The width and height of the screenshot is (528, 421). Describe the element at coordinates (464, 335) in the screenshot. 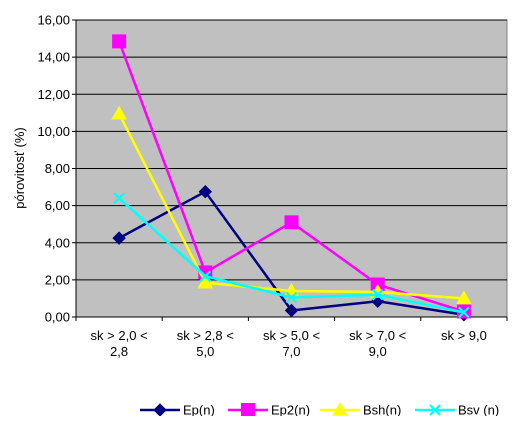

I see `x-tick-label: sk > 9,0` at that location.